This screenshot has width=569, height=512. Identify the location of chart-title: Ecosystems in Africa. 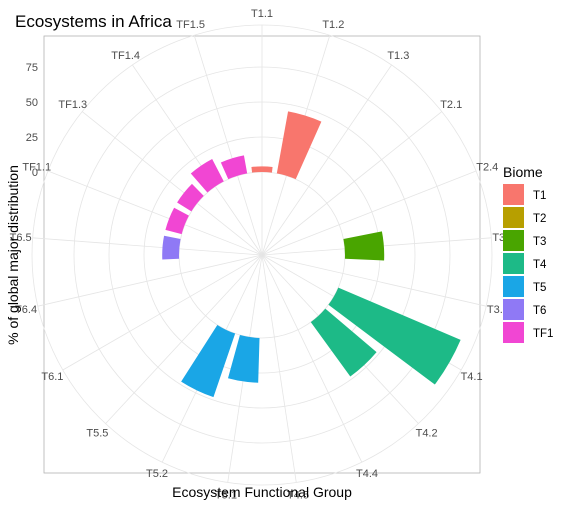
(93, 21).